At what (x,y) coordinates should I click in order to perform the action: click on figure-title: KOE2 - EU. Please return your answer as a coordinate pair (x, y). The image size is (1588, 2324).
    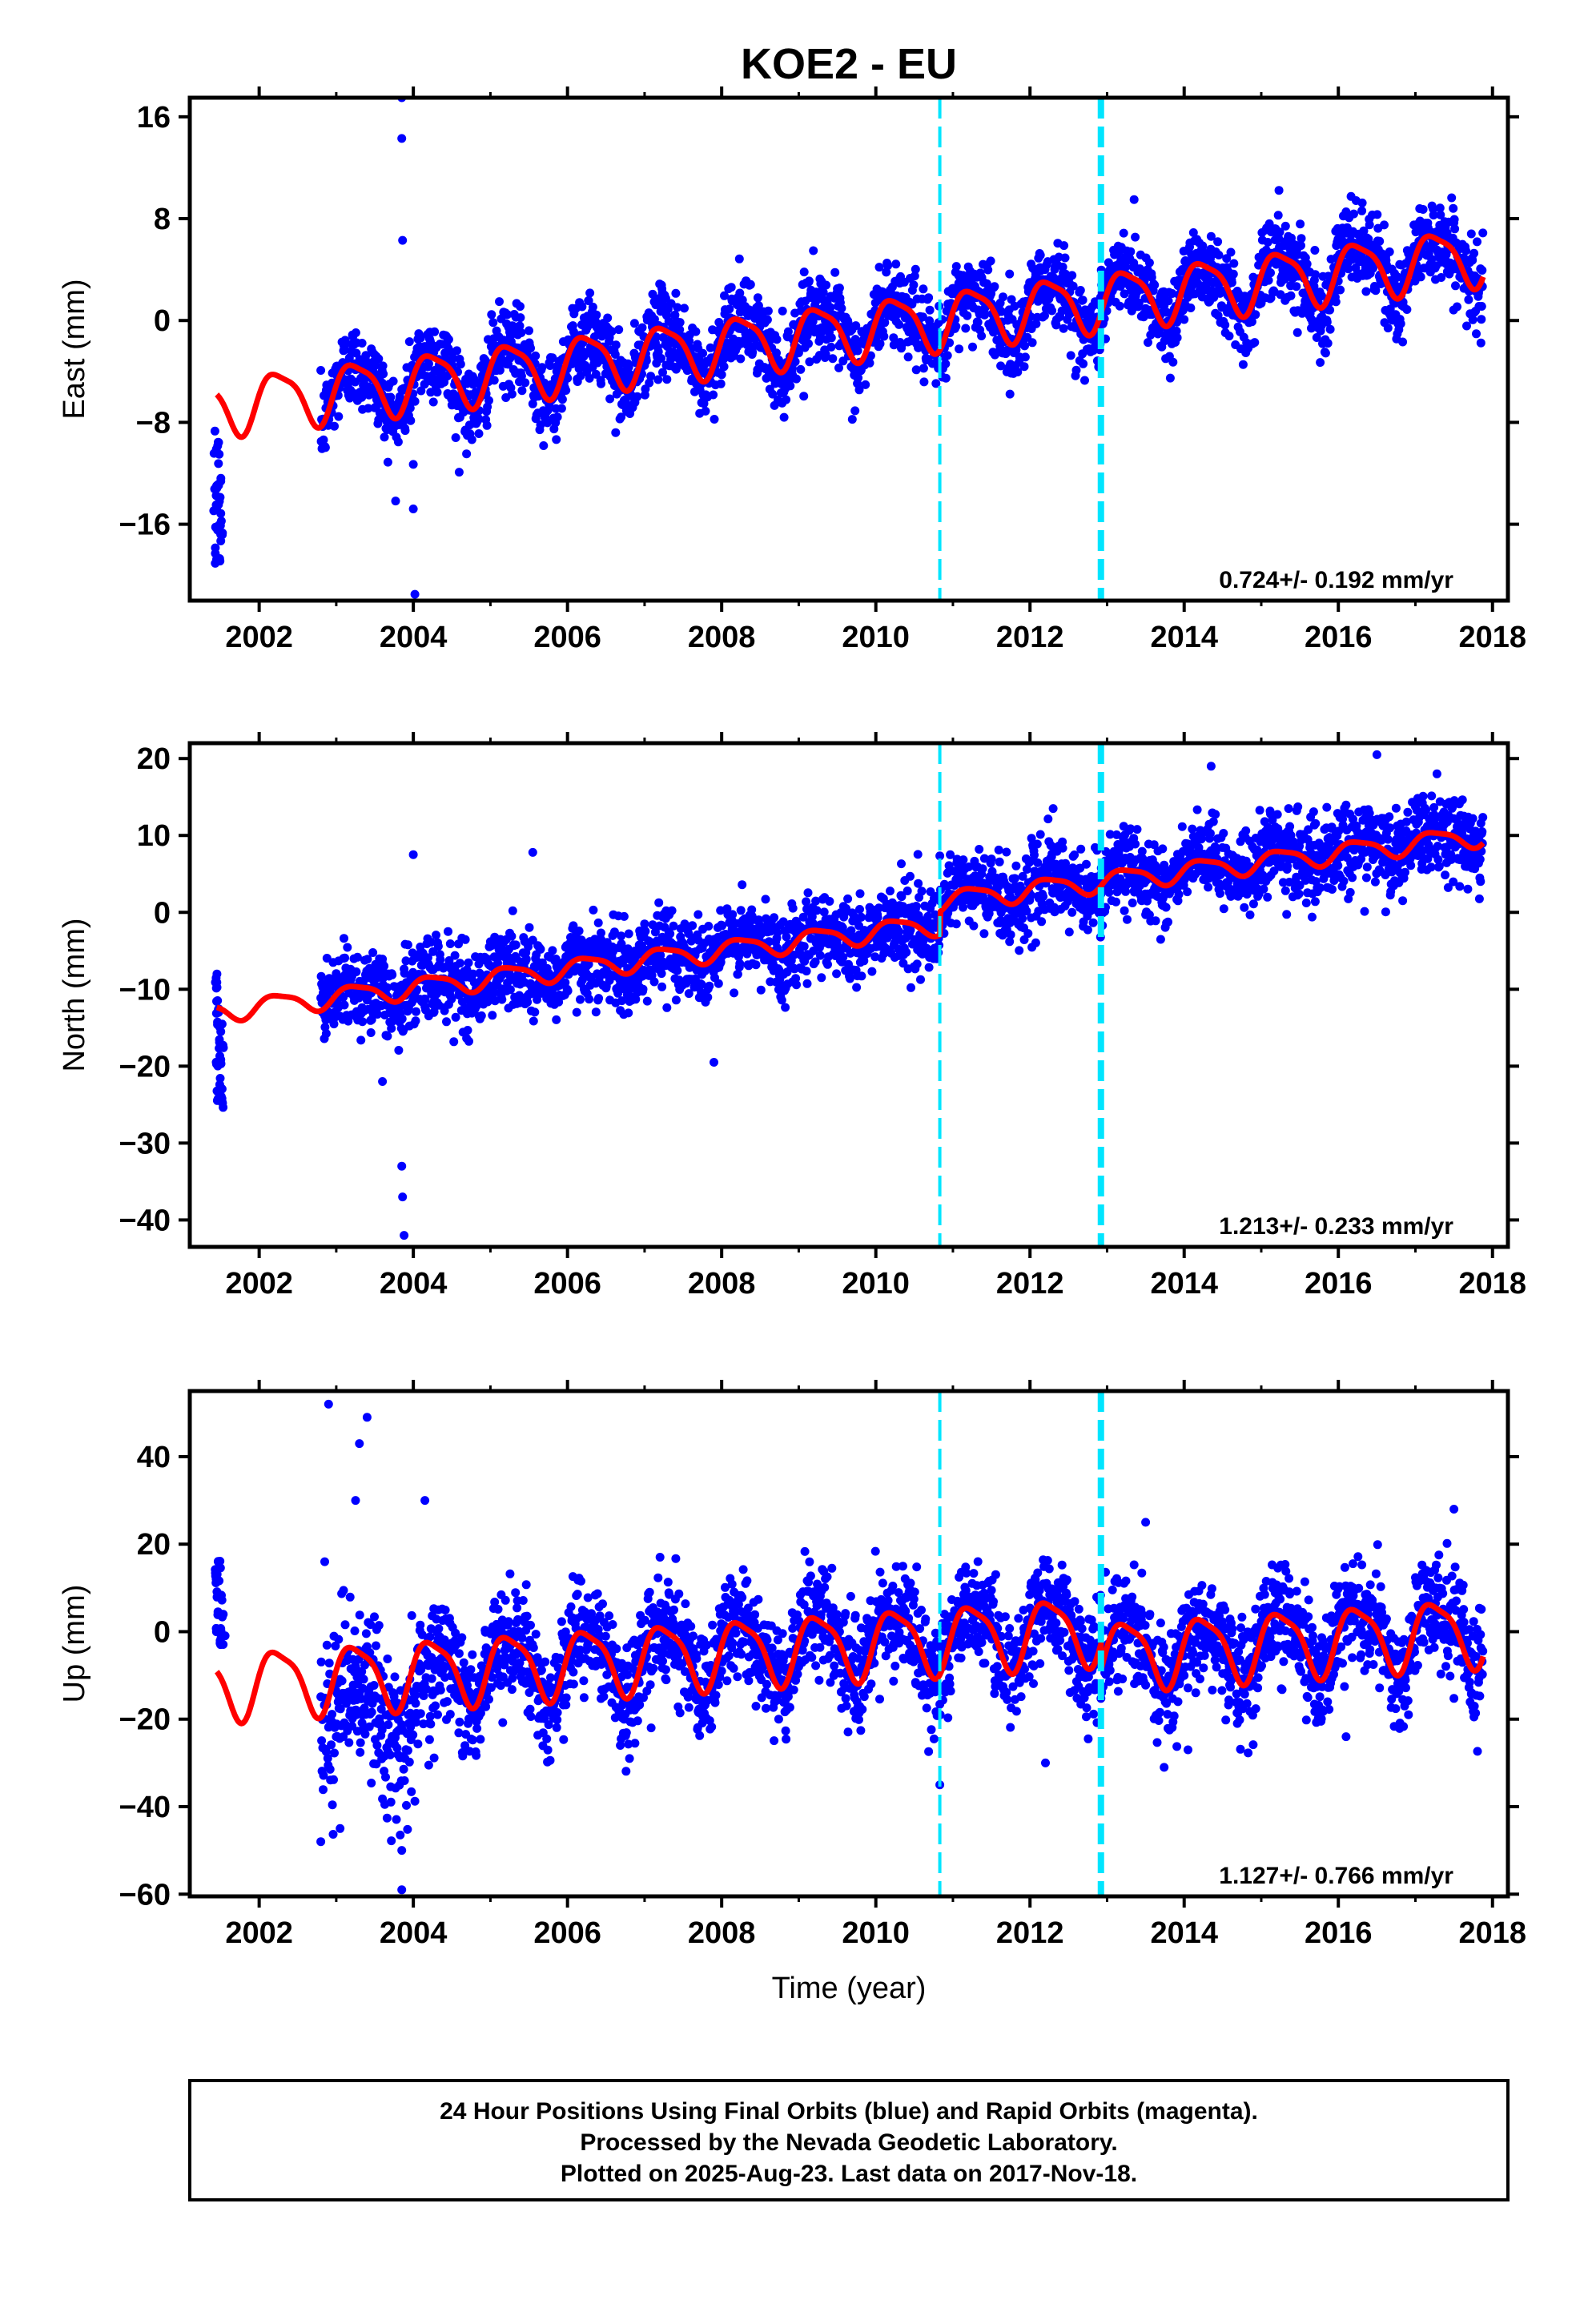
    Looking at the image, I should click on (849, 64).